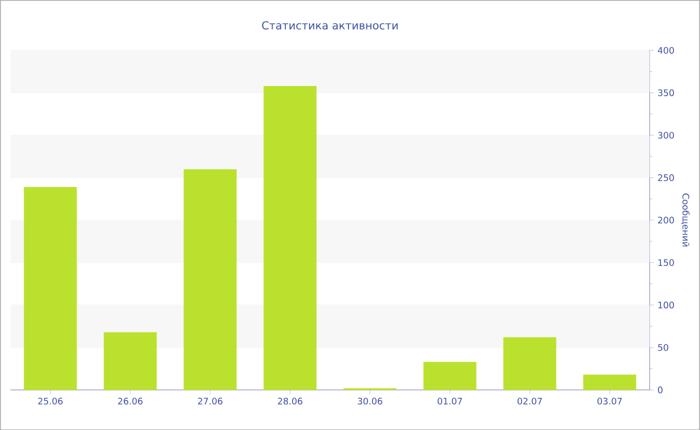  What do you see at coordinates (330, 25) in the screenshot?
I see `chart-title: Статистика активности` at bounding box center [330, 25].